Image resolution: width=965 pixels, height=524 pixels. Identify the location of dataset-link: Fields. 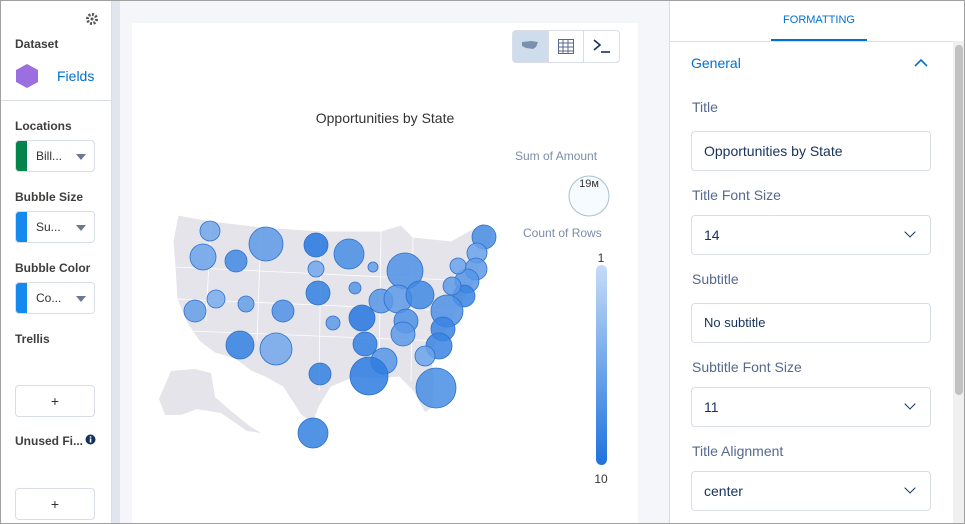
(76, 76).